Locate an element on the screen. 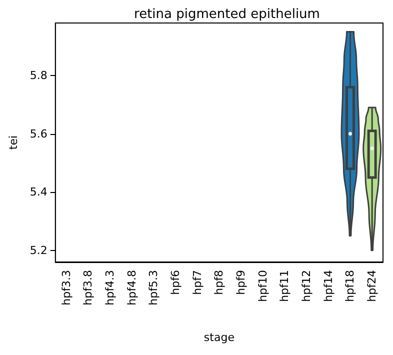 This screenshot has height=355, width=393. x-tick-label: hpf9 is located at coordinates (241, 282).